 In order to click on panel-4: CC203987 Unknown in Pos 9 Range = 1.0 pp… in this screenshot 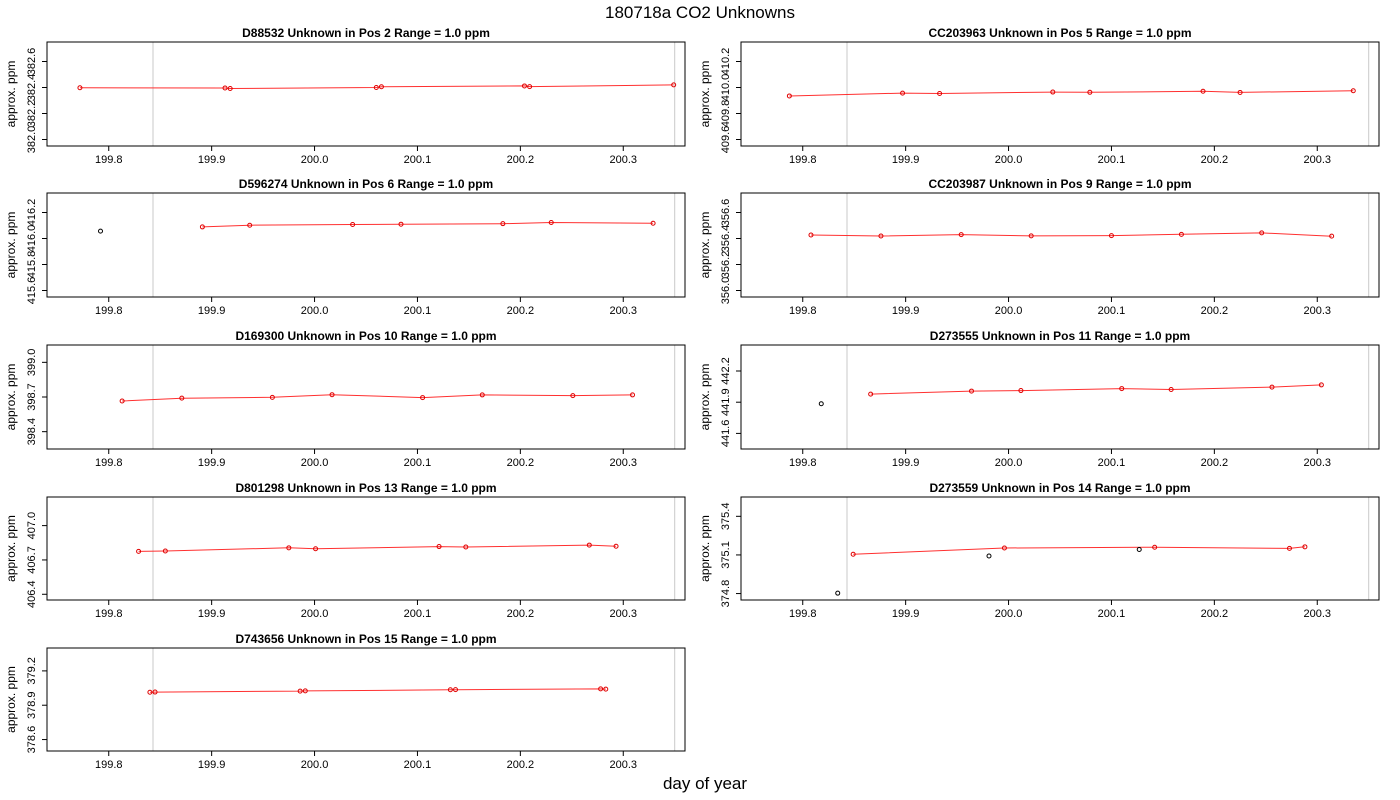, I will do `click(1039, 247)`.